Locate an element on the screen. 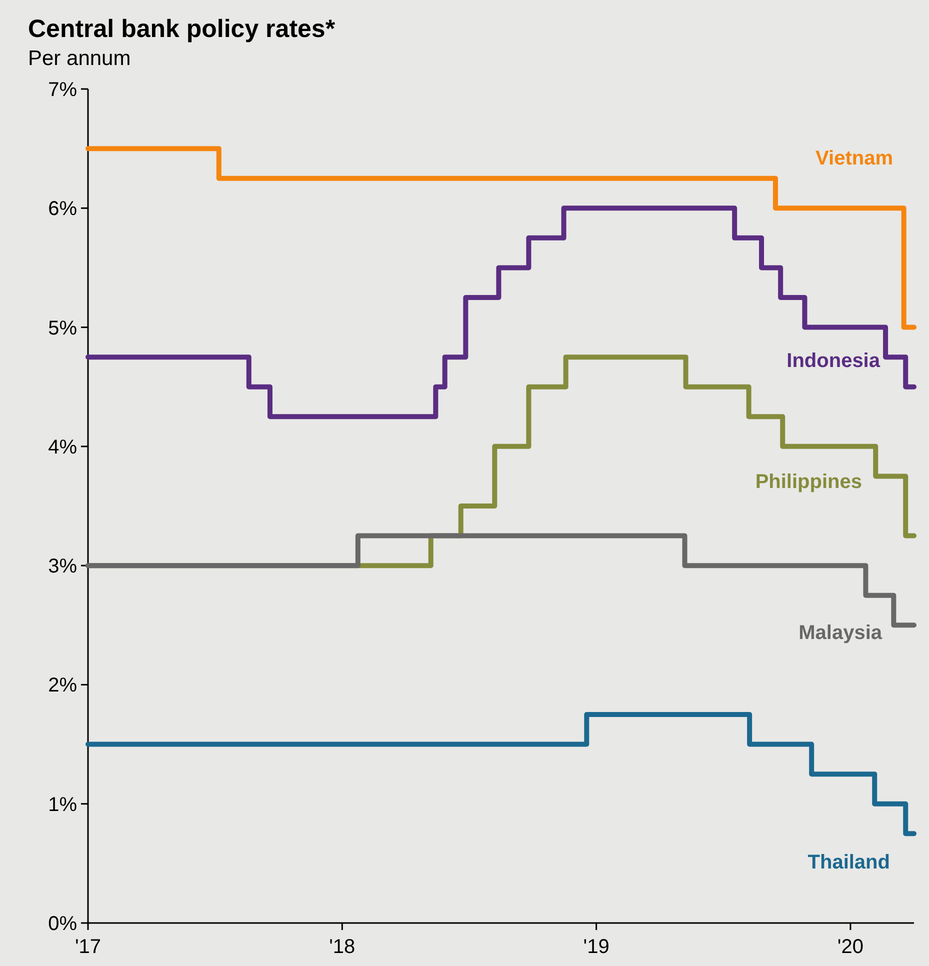 This screenshot has height=966, width=929. x-tick-label: '18 is located at coordinates (342, 947).